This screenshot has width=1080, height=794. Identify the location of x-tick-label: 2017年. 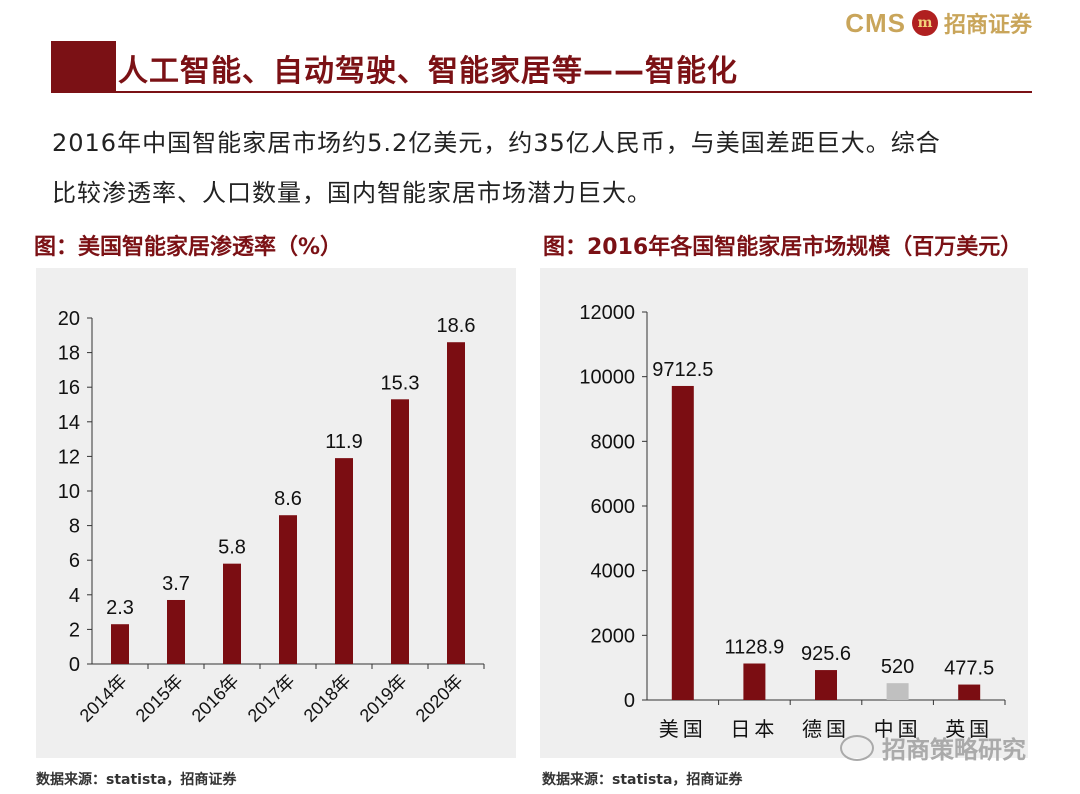
(271, 698).